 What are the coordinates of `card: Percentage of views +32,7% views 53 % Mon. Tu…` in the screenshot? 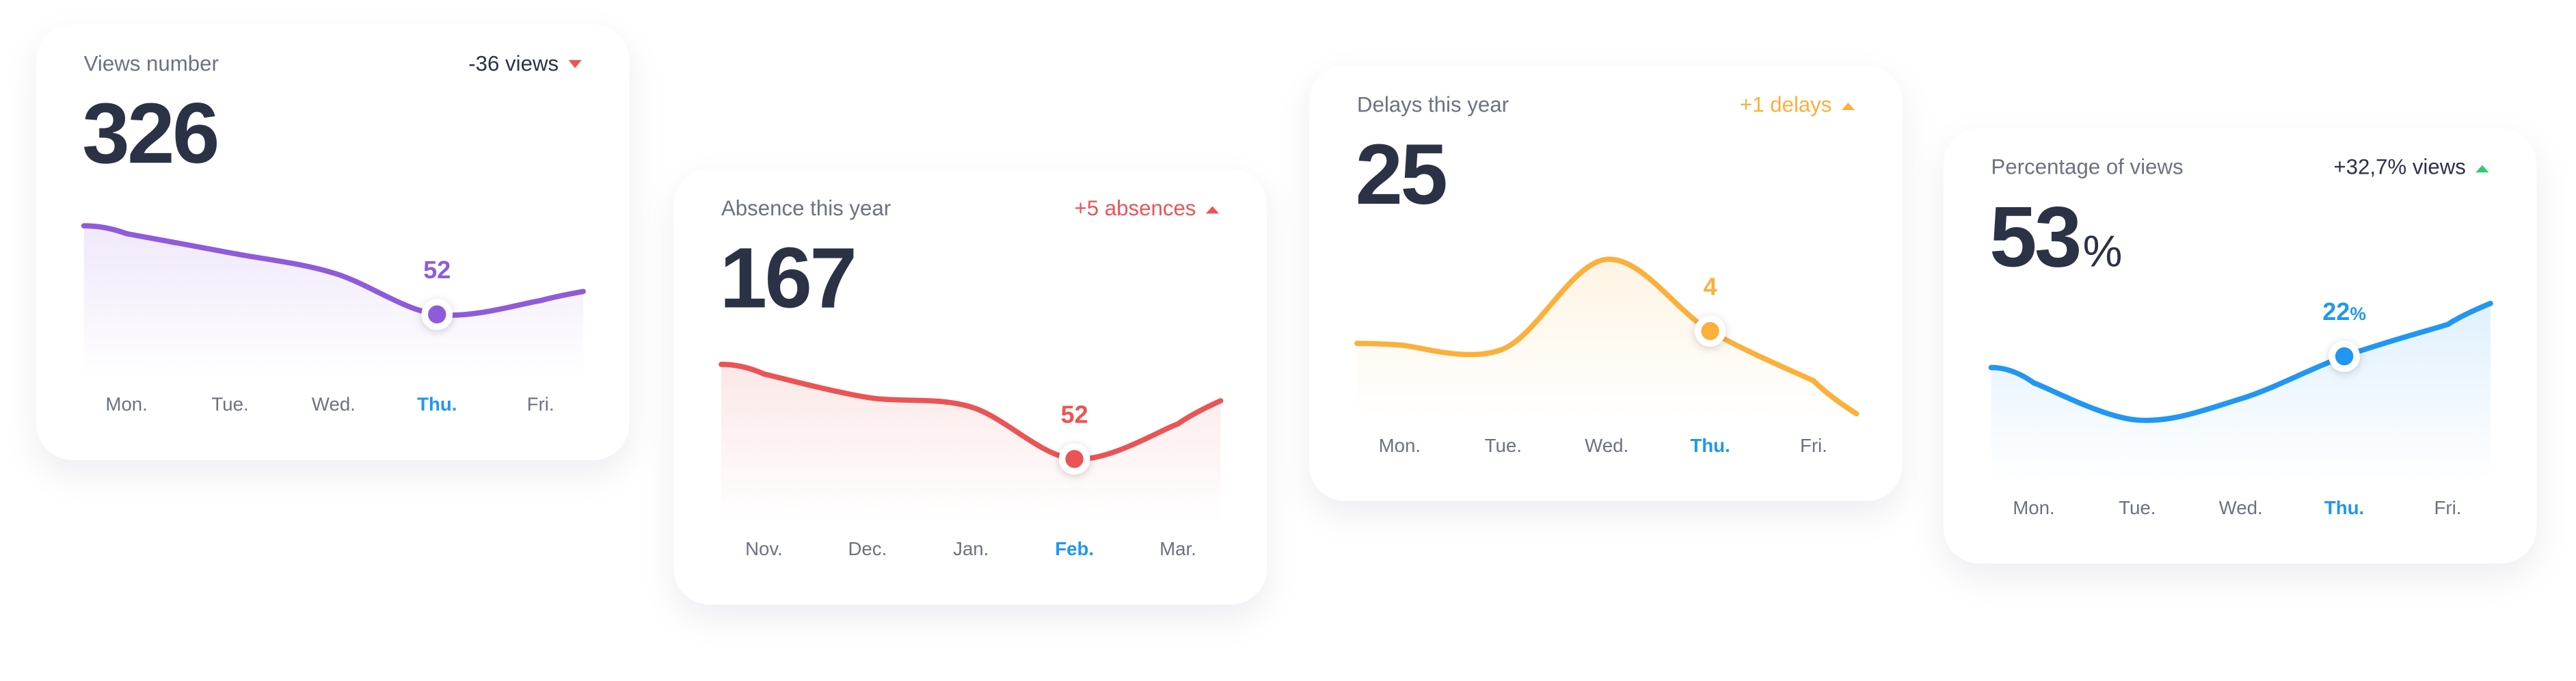 It's located at (2240, 346).